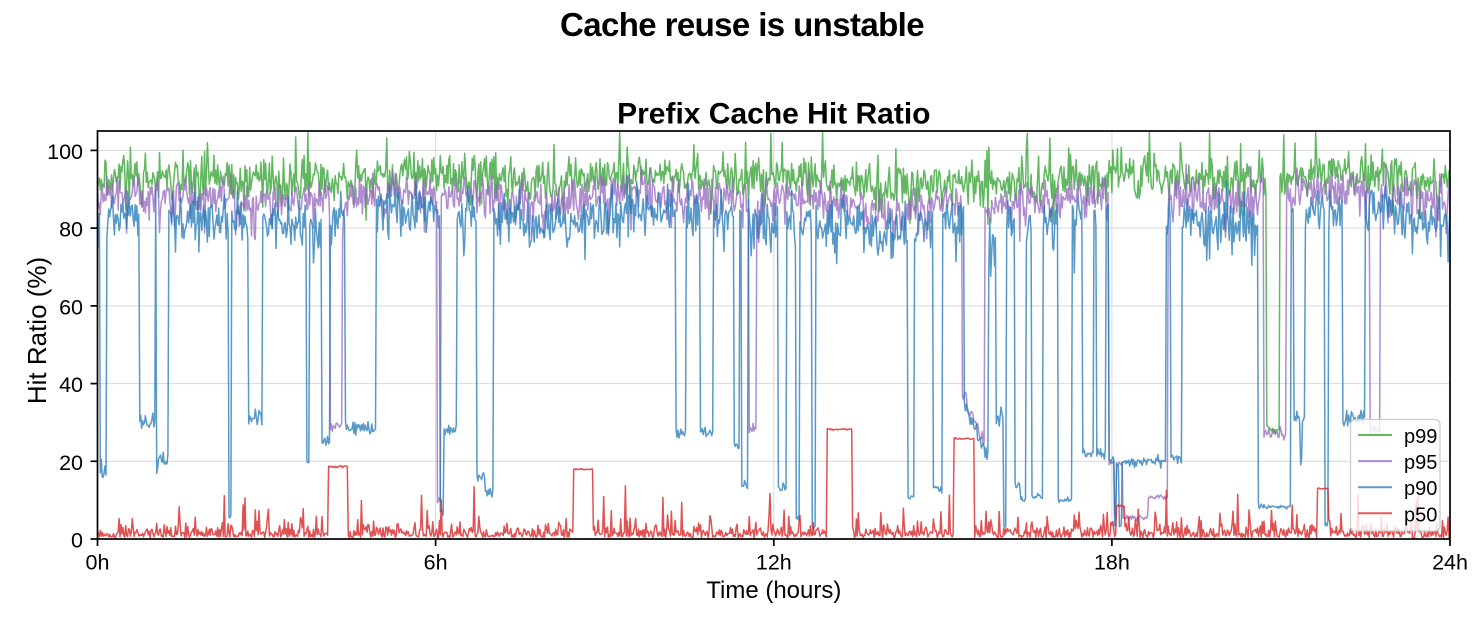 The height and width of the screenshot is (622, 1484). I want to click on svg-text: 6h, so click(436, 563).